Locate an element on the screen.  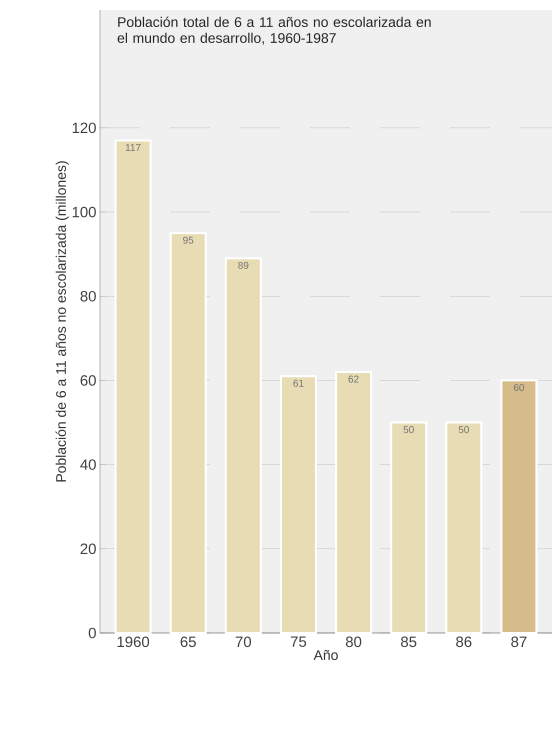
data-label: 61 is located at coordinates (298, 383).